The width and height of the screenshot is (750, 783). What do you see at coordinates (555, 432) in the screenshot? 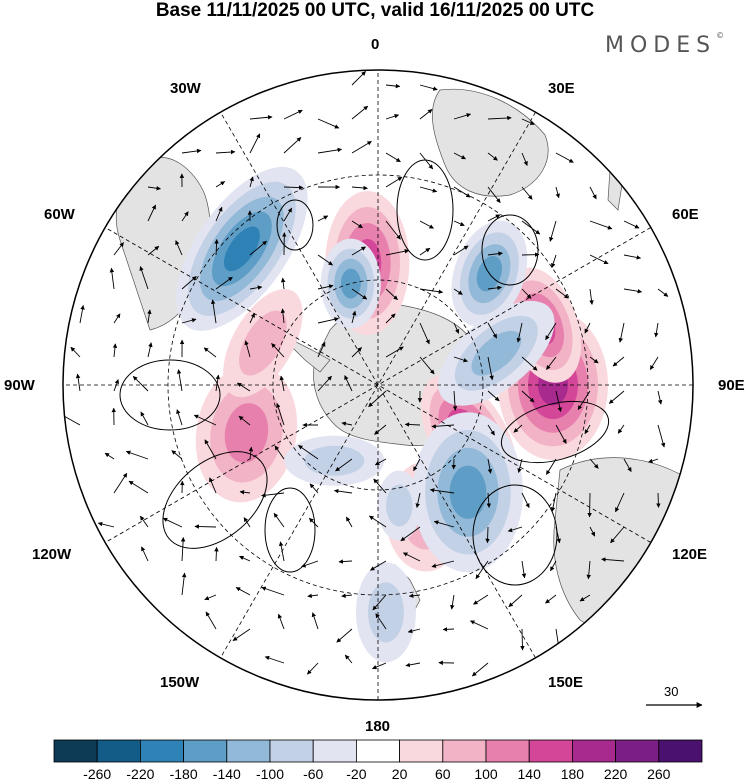
I see `contour-high-90e` at bounding box center [555, 432].